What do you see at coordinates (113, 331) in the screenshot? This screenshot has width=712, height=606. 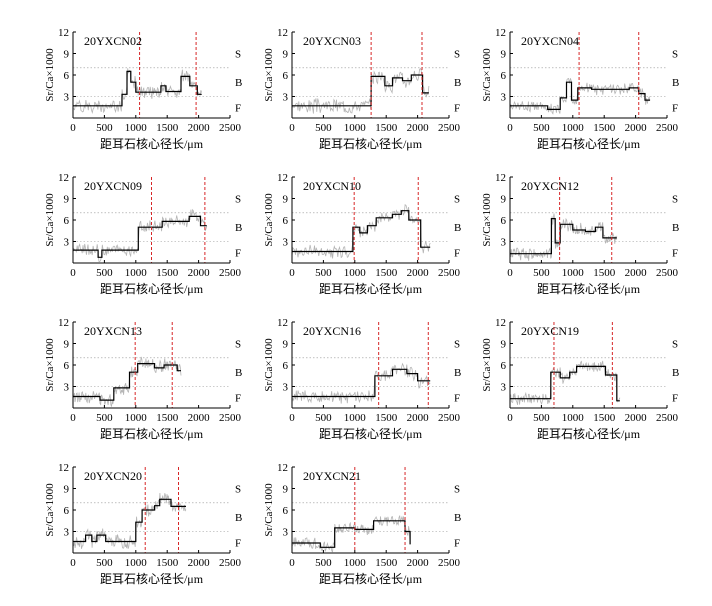 I see `chart-title: 20YXCN13` at bounding box center [113, 331].